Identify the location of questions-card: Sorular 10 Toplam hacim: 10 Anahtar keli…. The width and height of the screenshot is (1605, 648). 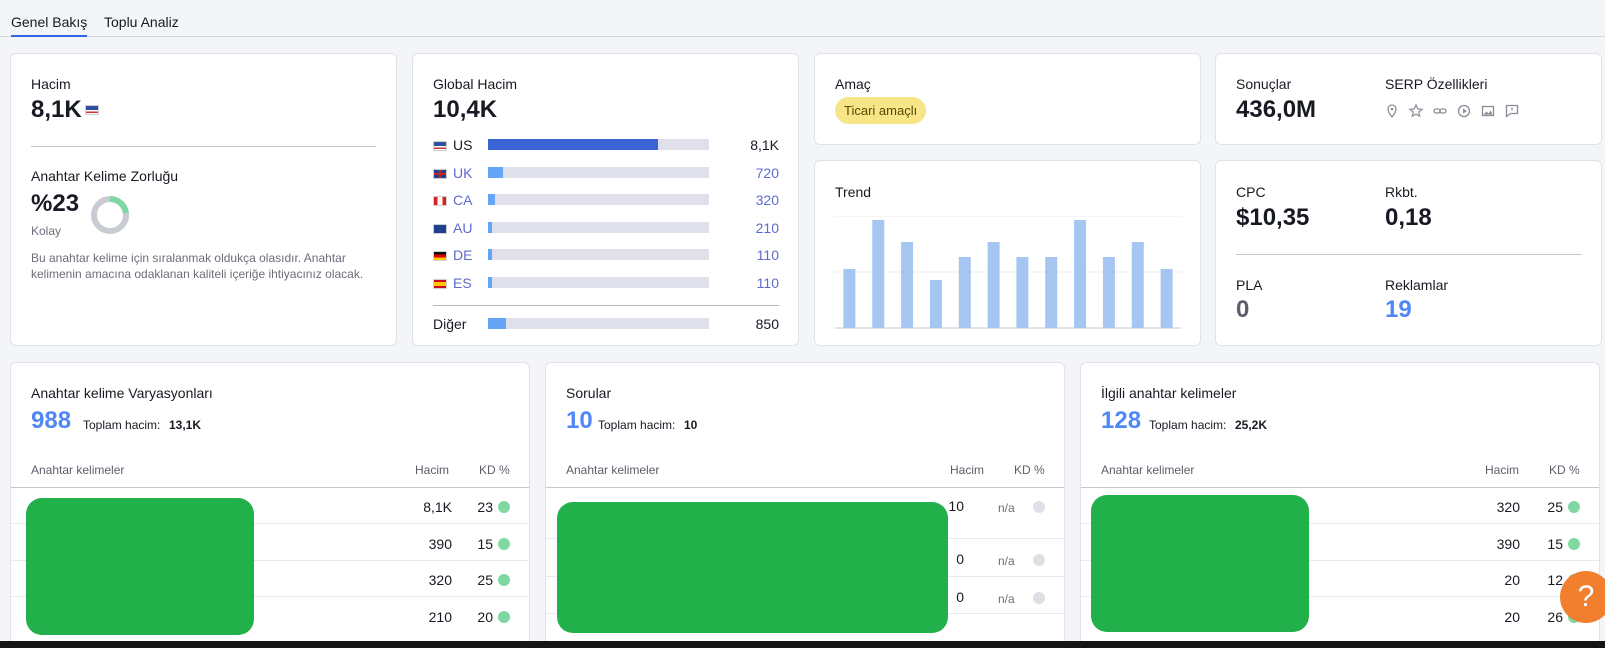
(805, 505).